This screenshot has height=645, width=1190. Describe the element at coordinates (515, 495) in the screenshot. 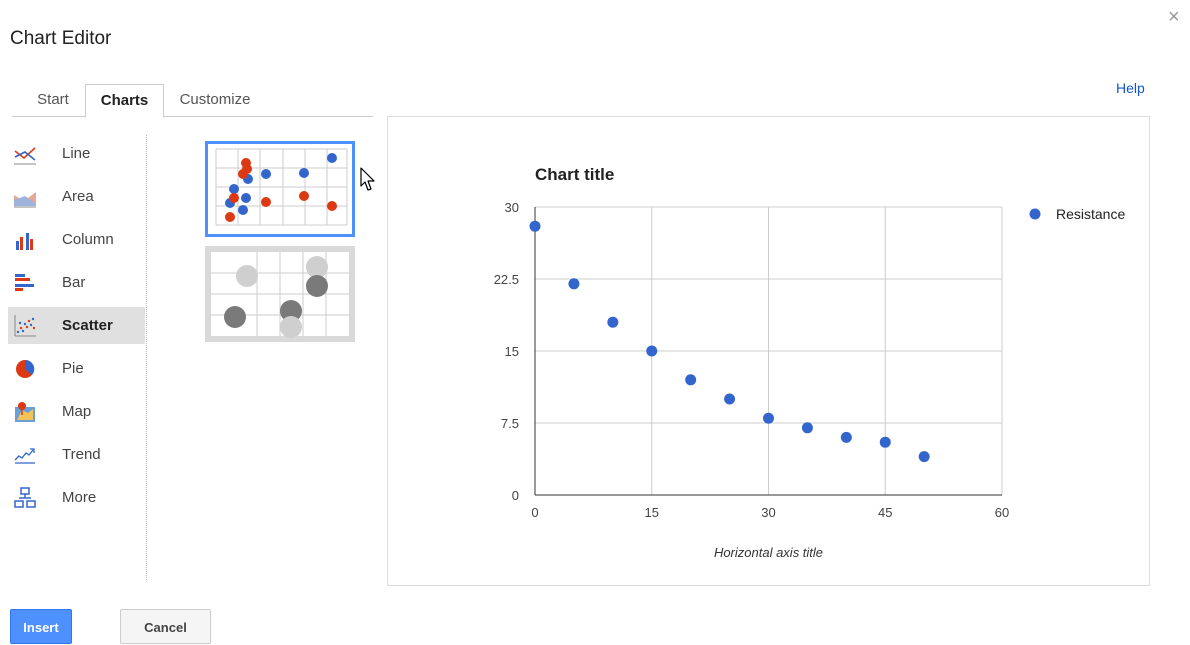

I see `y-tick-label: 0` at that location.